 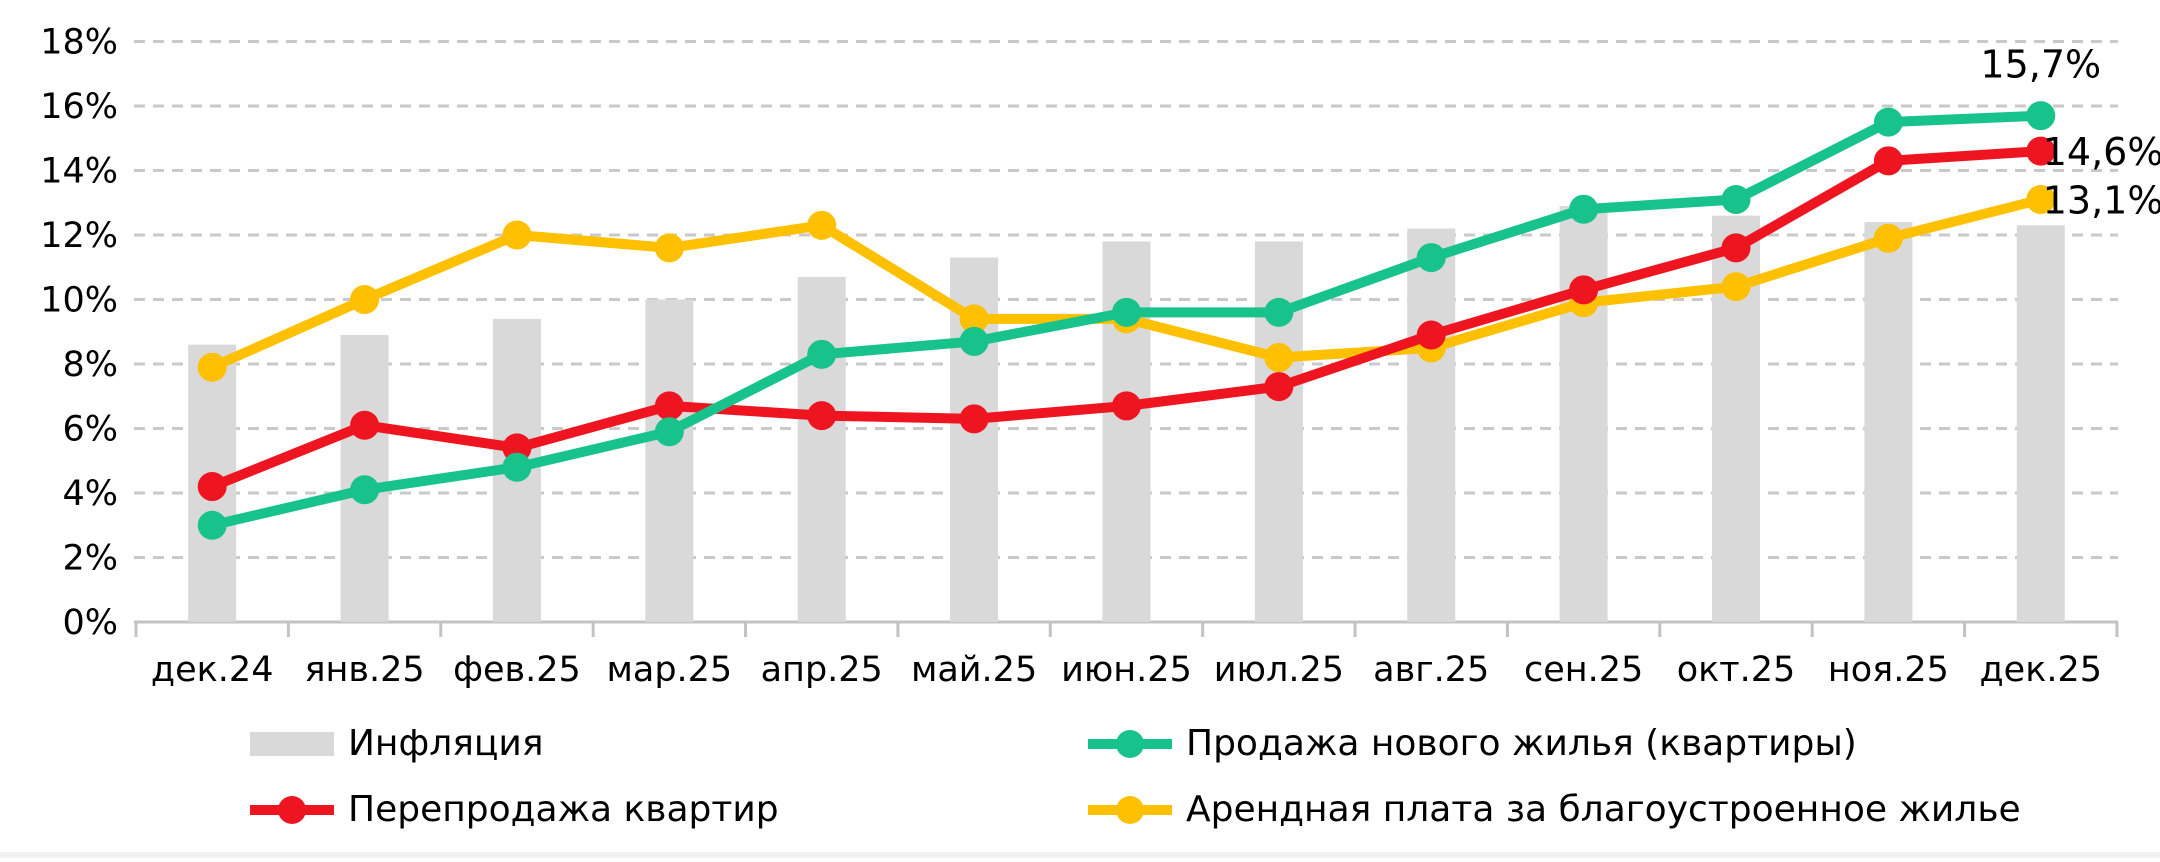 What do you see at coordinates (90, 559) in the screenshot?
I see `y-tick-label: 2%` at bounding box center [90, 559].